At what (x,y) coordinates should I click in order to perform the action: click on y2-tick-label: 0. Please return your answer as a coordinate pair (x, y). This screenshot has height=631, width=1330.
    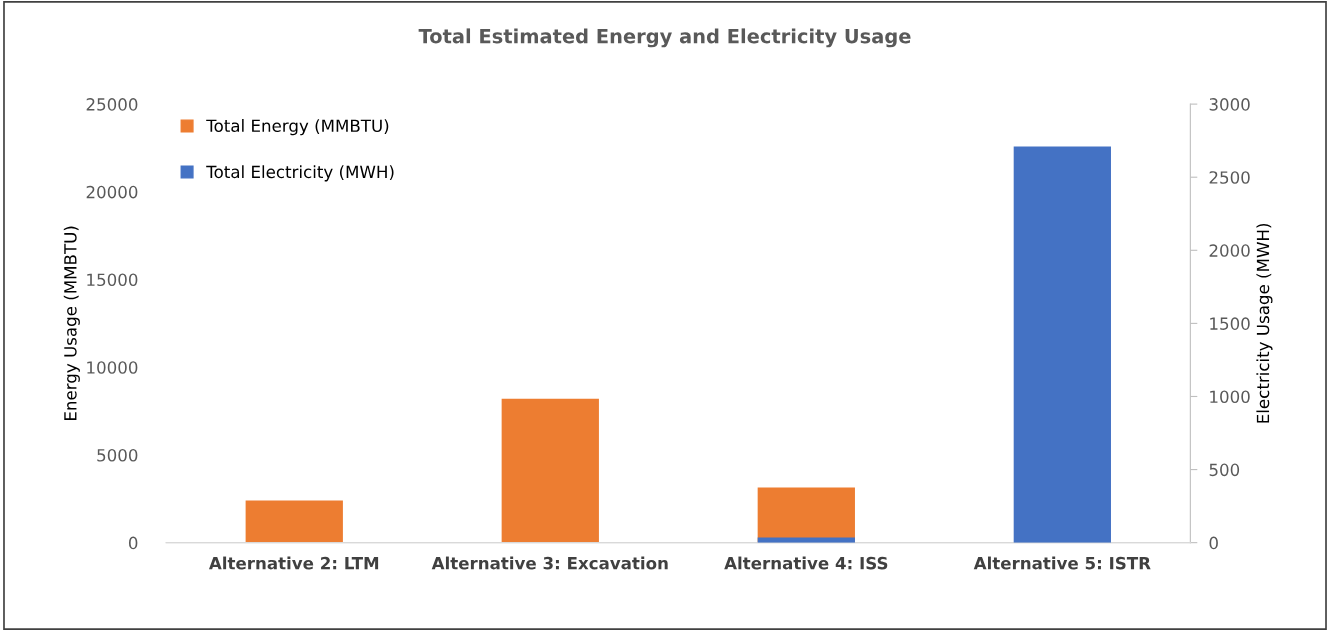
    Looking at the image, I should click on (1213, 543).